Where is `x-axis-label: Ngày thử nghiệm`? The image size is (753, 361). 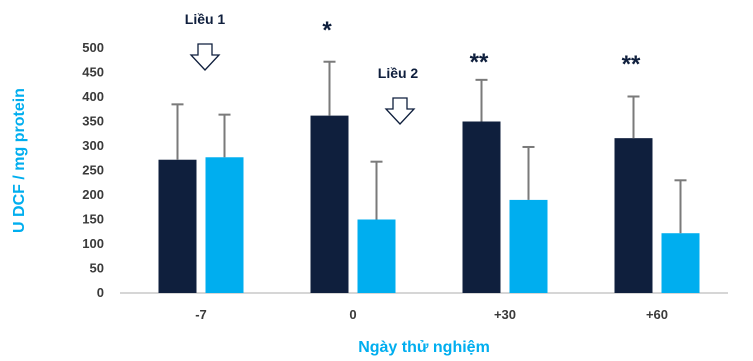
x-axis-label: Ngày thử nghiệm is located at coordinates (424, 347).